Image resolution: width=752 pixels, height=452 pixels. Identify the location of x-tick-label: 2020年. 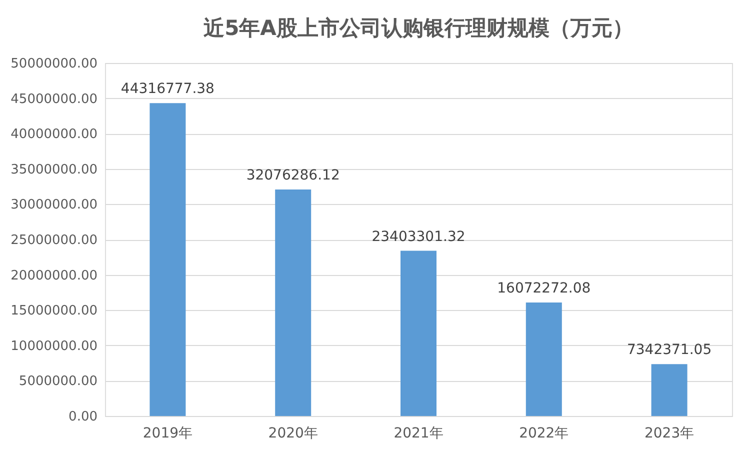
(293, 434).